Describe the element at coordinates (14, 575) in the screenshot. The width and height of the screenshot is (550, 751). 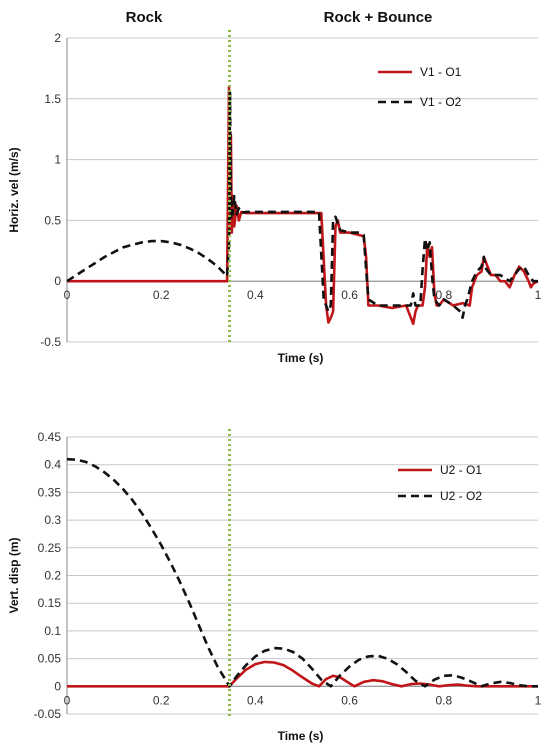
I see `y-axis-title: Vert. disp (m)` at that location.